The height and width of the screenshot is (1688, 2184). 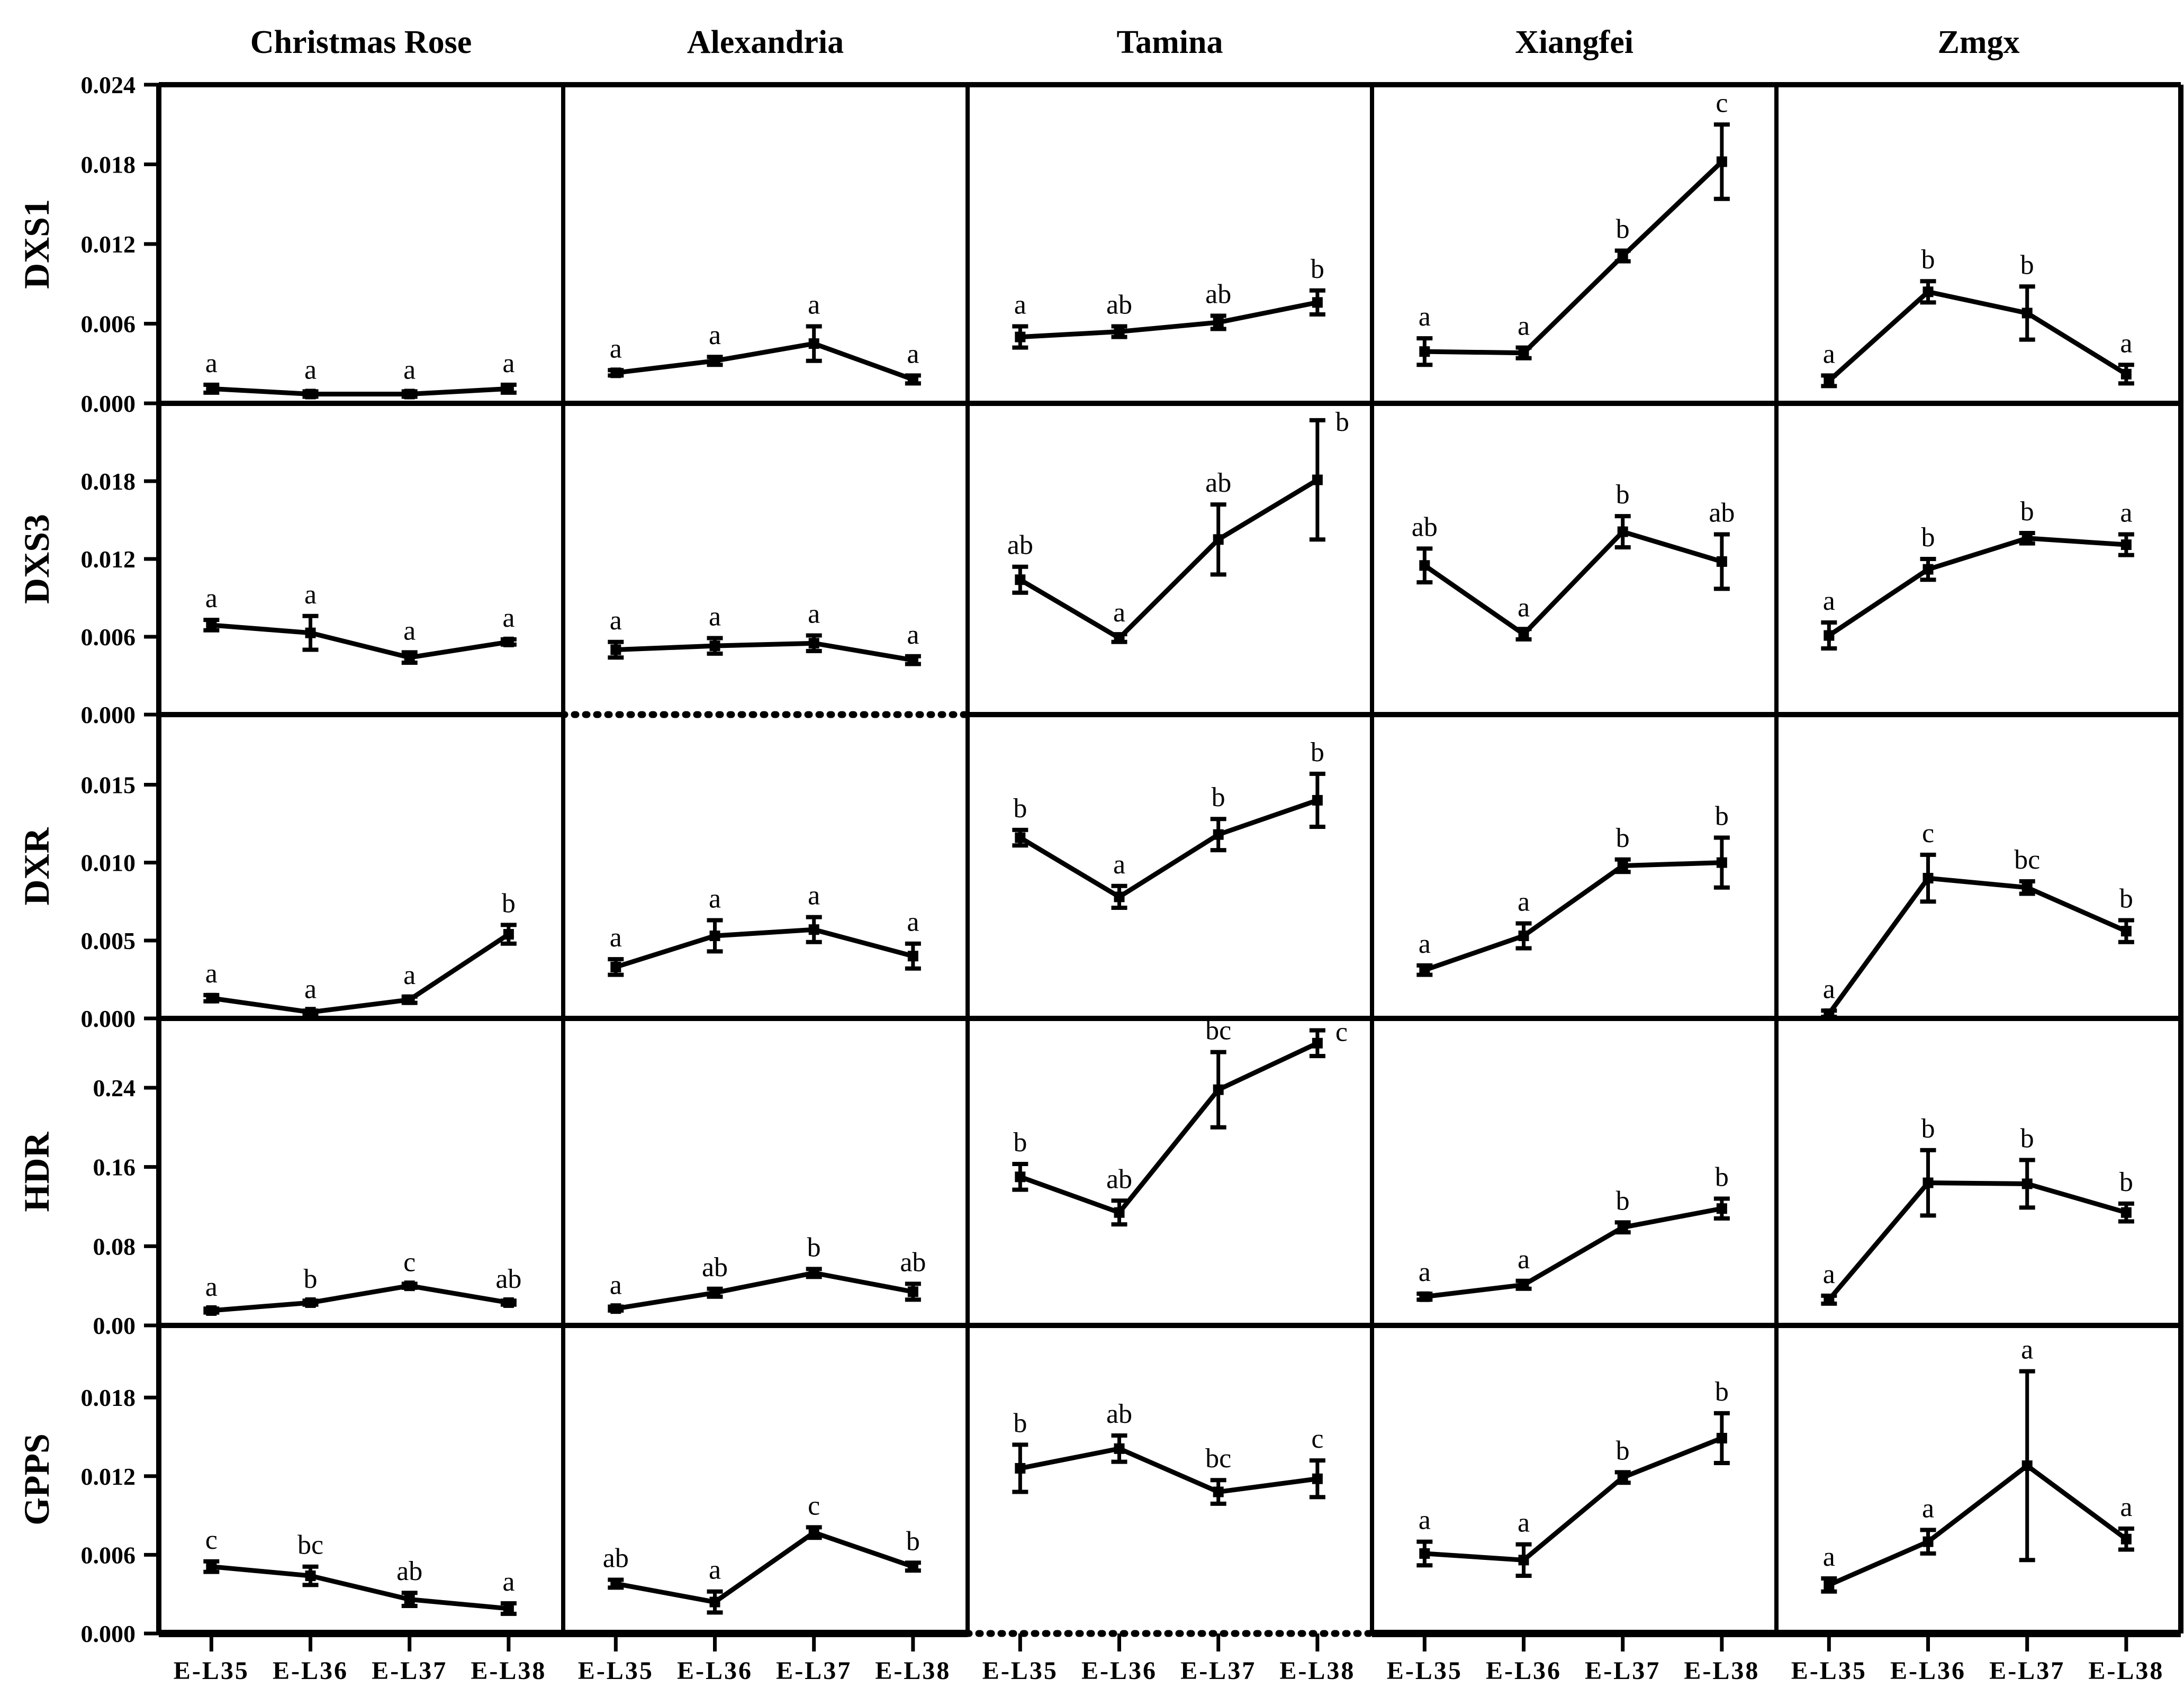 What do you see at coordinates (36, 244) in the screenshot?
I see `row-label-dxs1: DXS1` at bounding box center [36, 244].